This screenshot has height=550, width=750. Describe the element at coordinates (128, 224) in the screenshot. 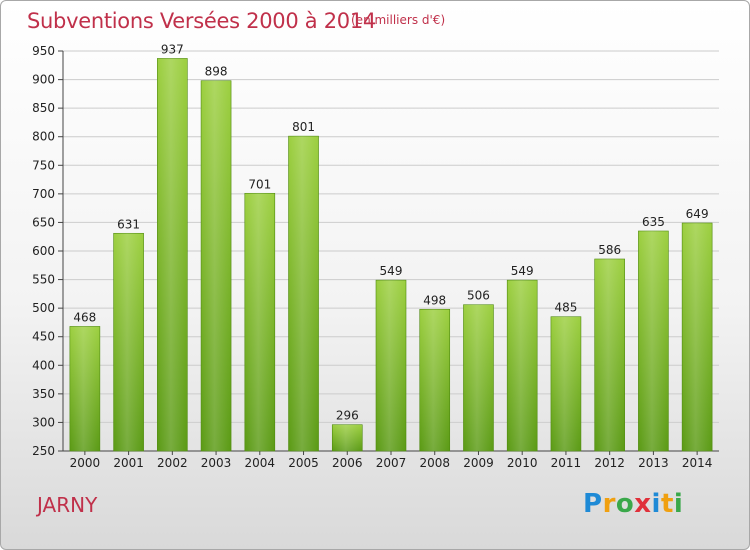

I see `value-label: 631` at that location.